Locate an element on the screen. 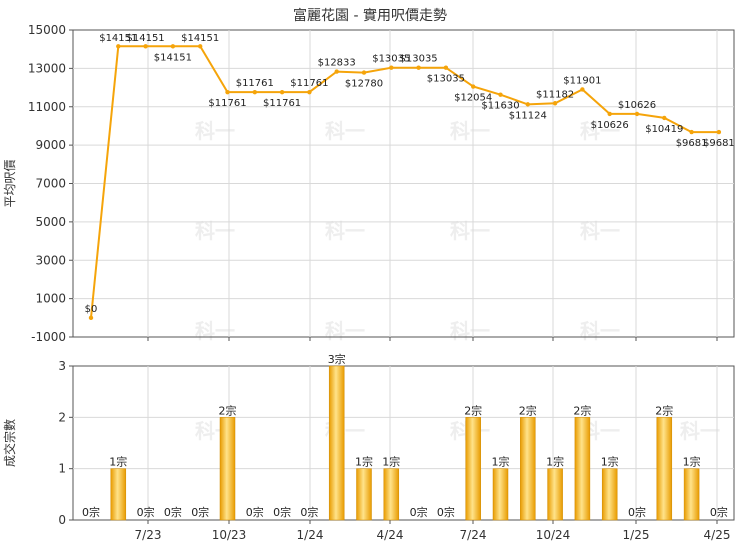 This screenshot has height=550, width=740. price-data-label: $11182 is located at coordinates (555, 94).